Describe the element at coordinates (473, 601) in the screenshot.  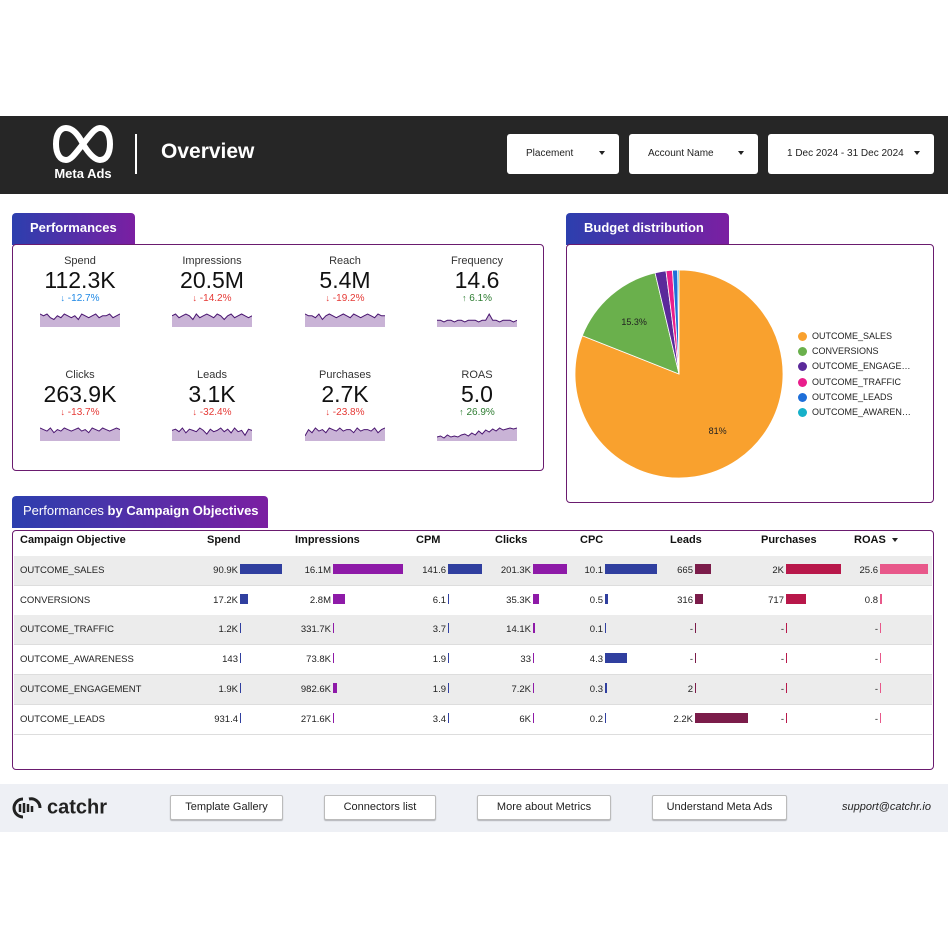
I see `table-row: CONVERSIONS 17.2K 2.8M 6.1 35.3K 0.5 316 717 0.8` at that location.